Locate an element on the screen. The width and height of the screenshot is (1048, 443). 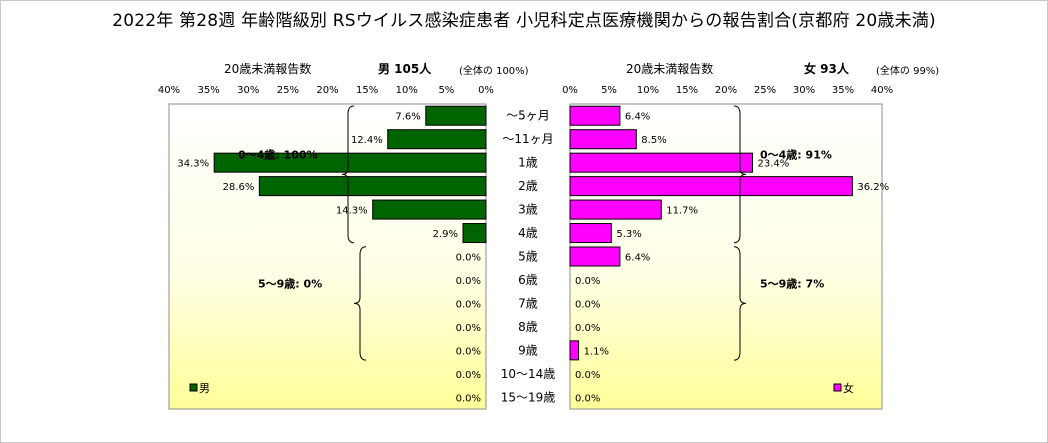
category-label: 4歳 is located at coordinates (528, 233).